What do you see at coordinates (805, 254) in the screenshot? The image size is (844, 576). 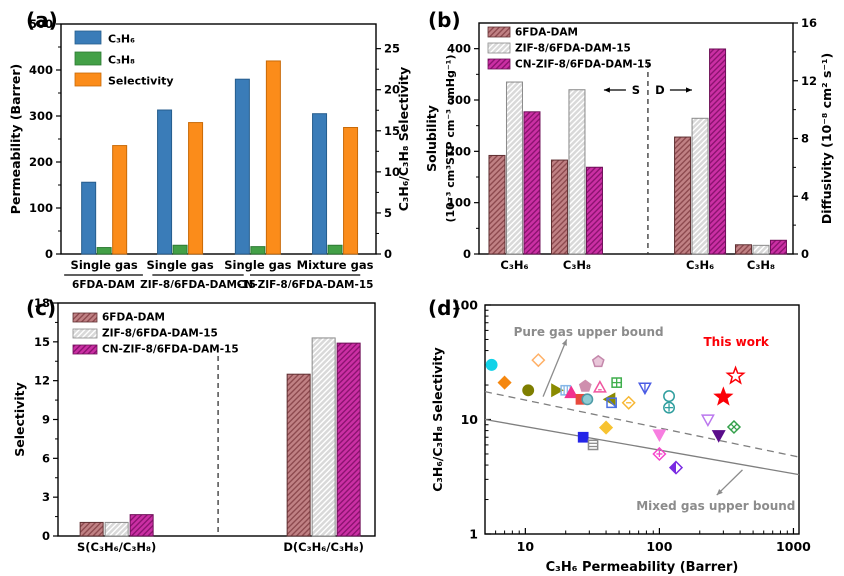 I see `y2-tick-label: 0` at bounding box center [805, 254].